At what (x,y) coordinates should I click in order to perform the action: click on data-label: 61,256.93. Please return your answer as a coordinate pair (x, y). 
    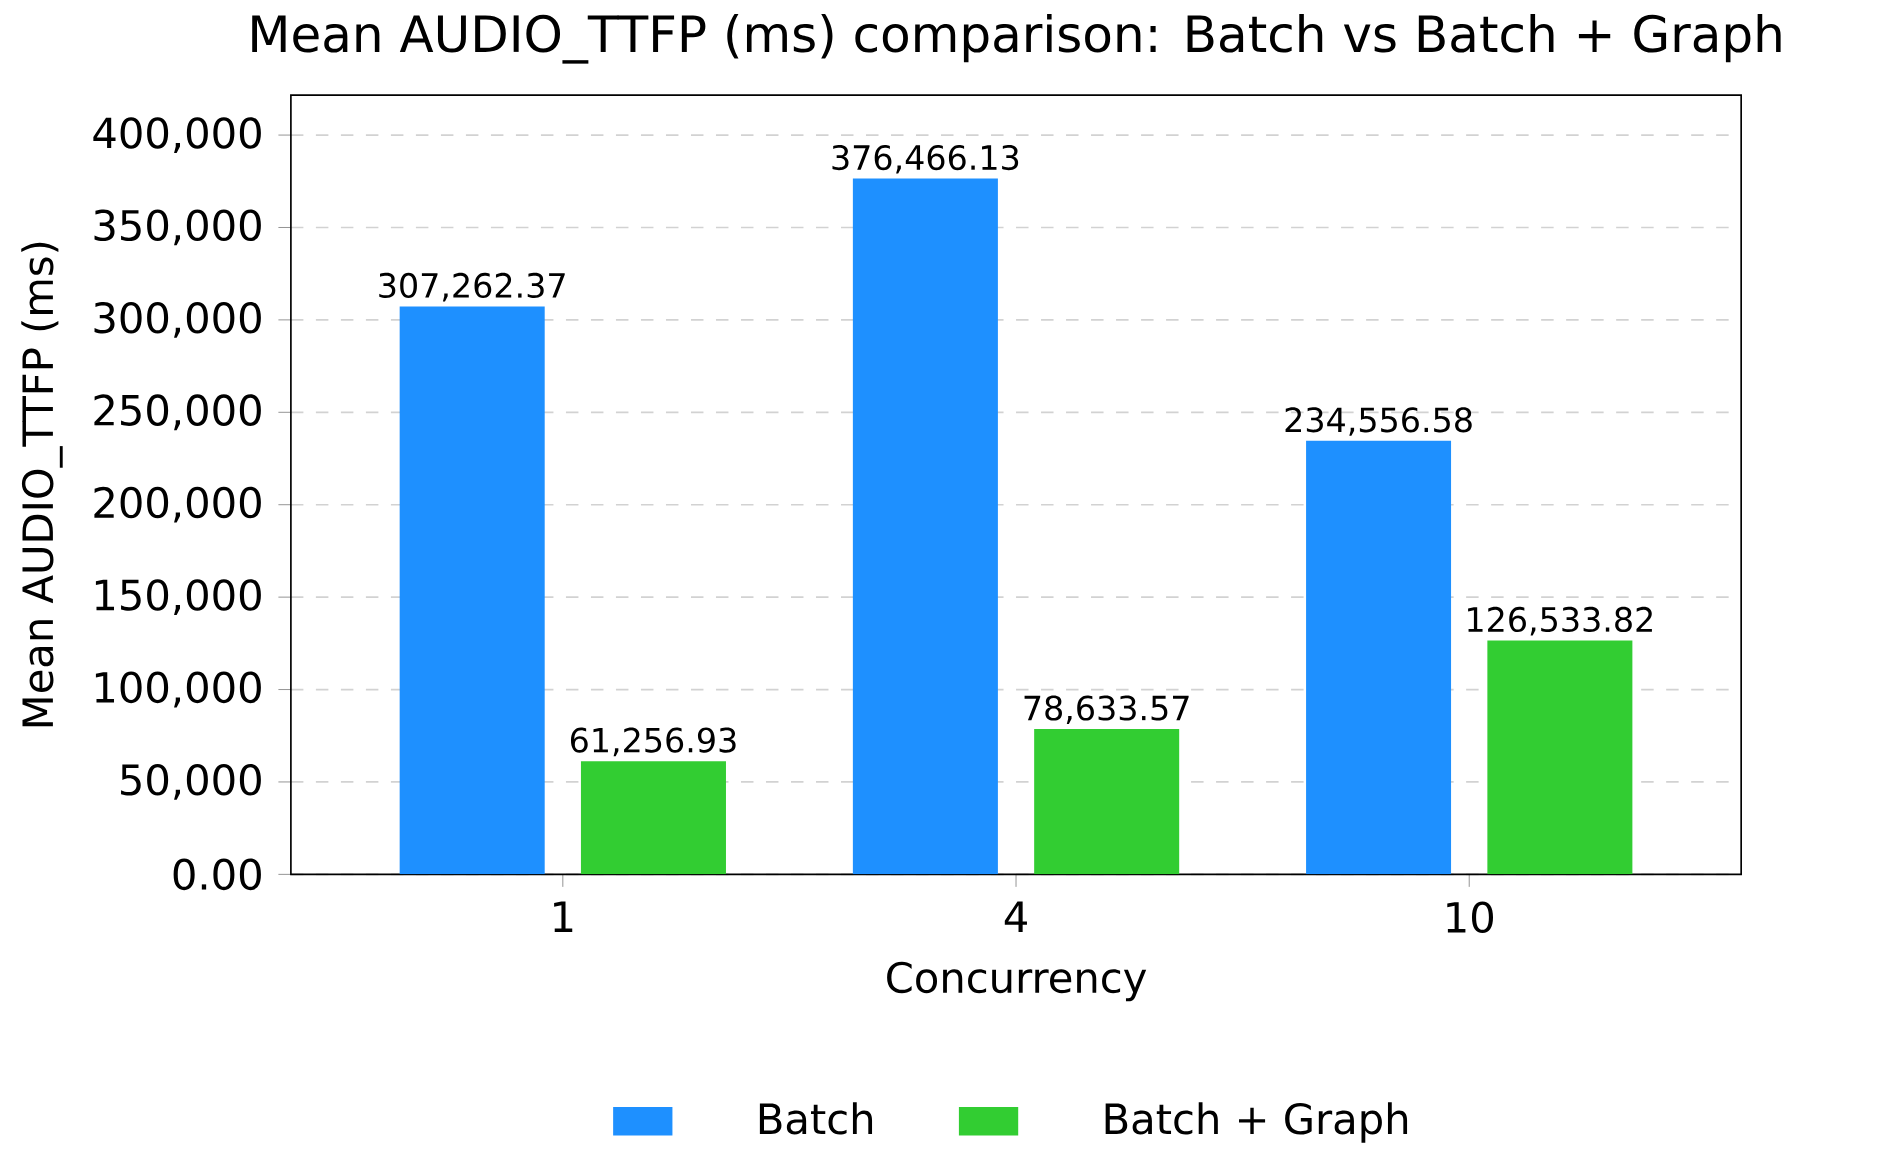
    Looking at the image, I should click on (653, 742).